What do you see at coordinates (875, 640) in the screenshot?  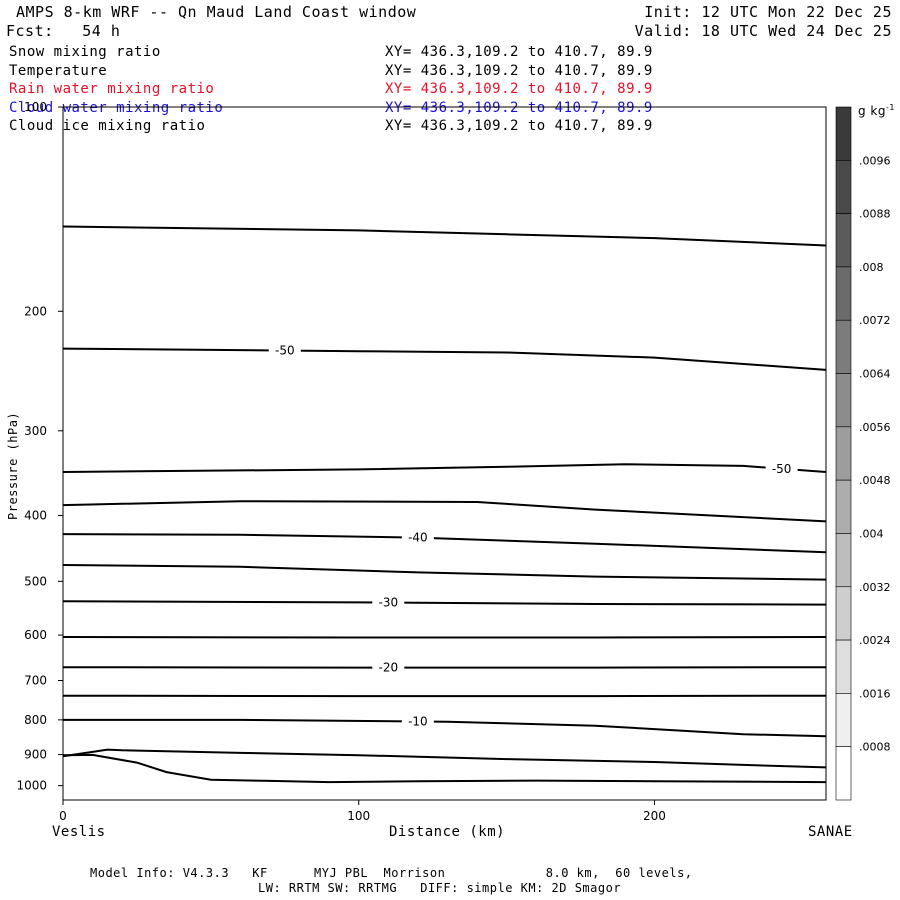 I see `colorbar-tick-label: .0024` at bounding box center [875, 640].